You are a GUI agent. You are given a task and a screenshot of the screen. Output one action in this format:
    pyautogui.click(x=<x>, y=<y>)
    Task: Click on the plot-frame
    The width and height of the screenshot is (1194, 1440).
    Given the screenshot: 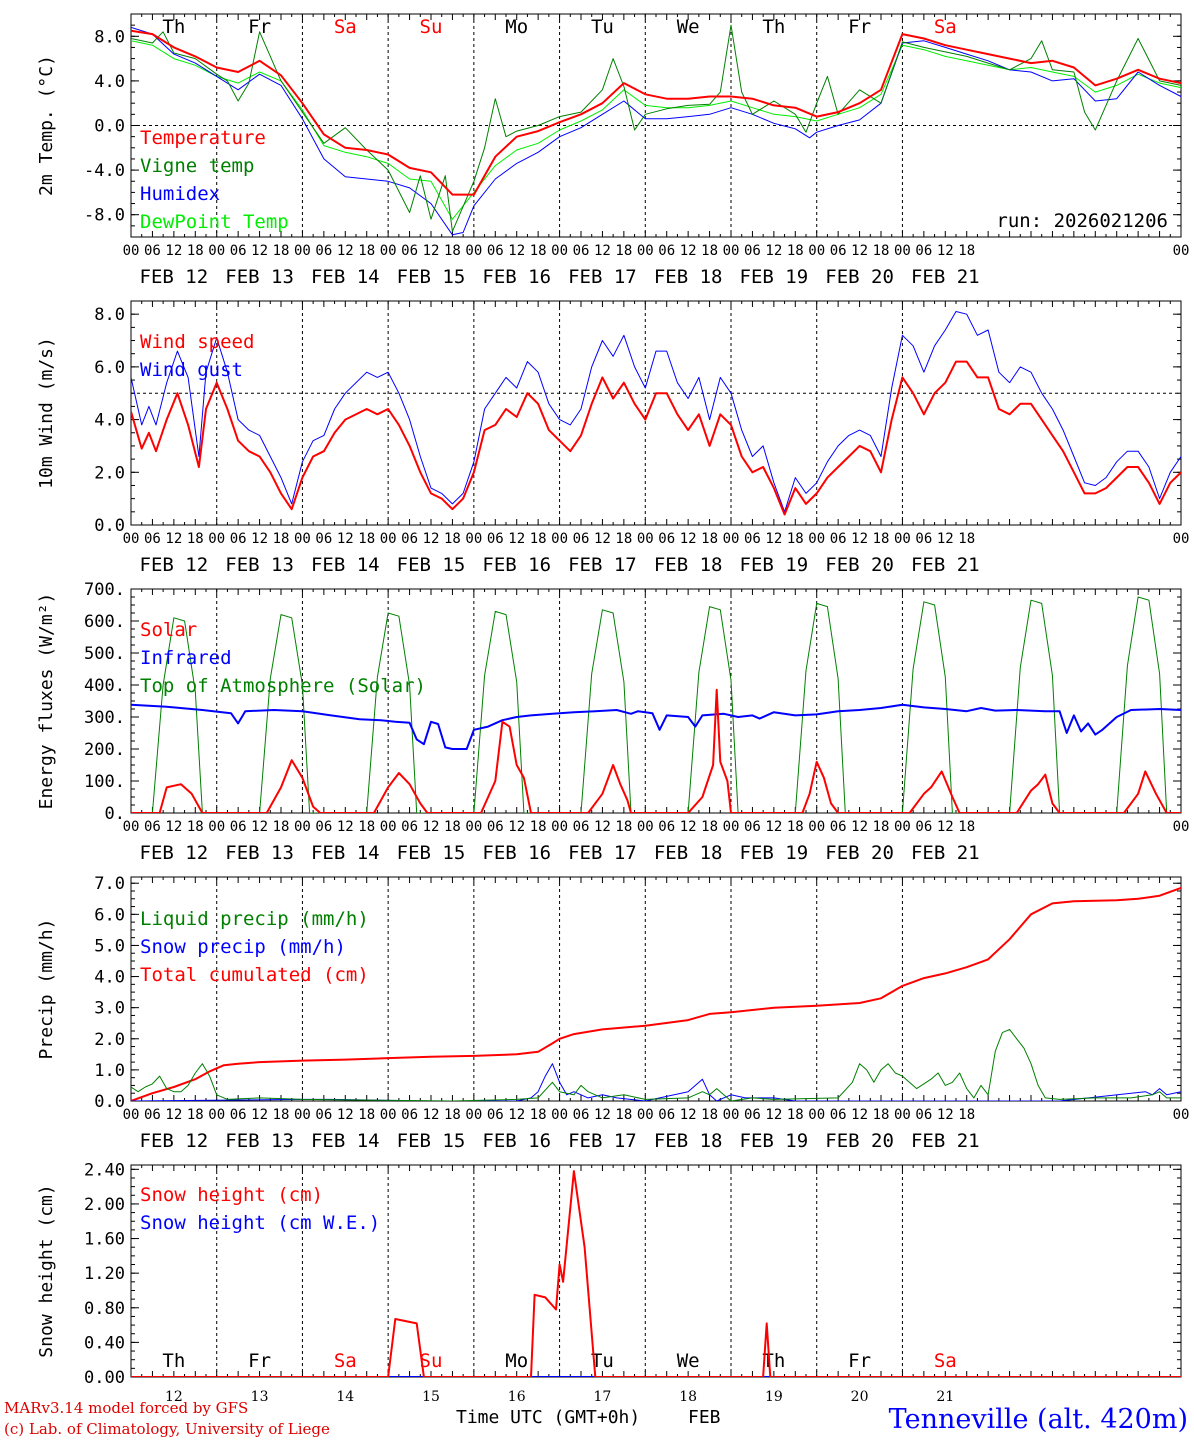 What is the action you would take?
    pyautogui.click(x=656, y=413)
    